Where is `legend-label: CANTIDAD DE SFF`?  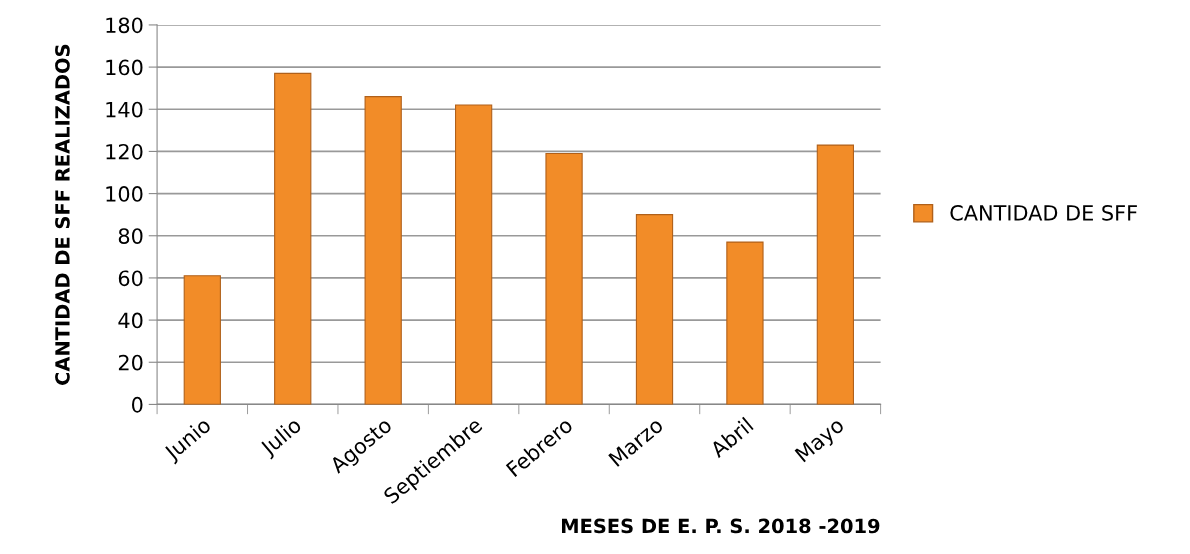 legend-label: CANTIDAD DE SFF is located at coordinates (1043, 212).